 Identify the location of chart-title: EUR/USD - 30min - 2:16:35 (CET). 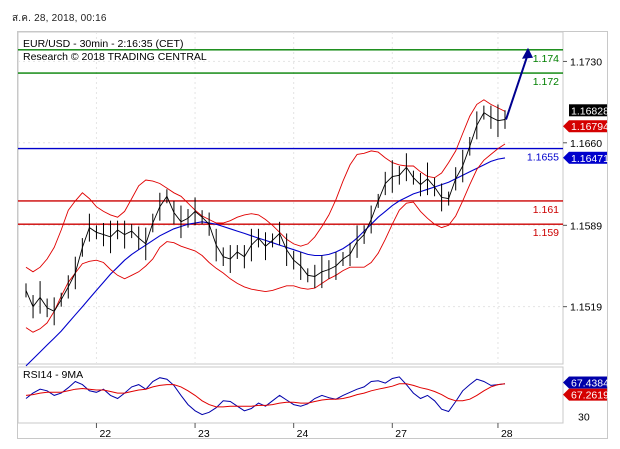
(103, 44).